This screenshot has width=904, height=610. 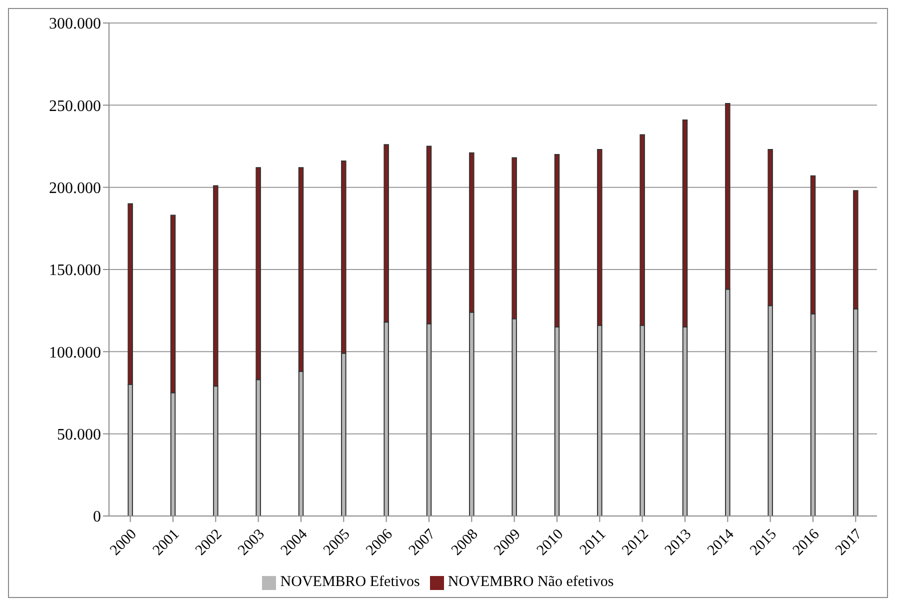 What do you see at coordinates (97, 517) in the screenshot?
I see `y-tick-label: 0` at bounding box center [97, 517].